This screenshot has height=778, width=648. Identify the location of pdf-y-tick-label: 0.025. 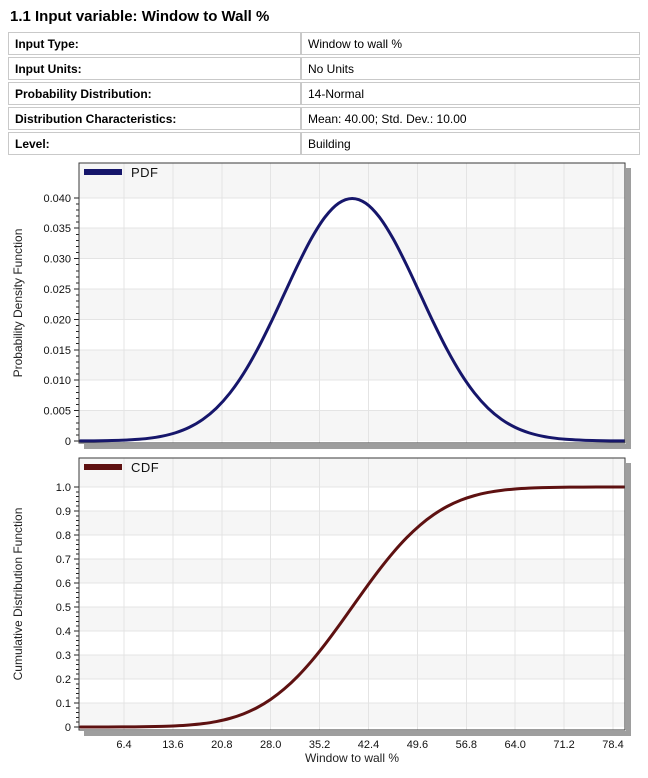
(57, 290).